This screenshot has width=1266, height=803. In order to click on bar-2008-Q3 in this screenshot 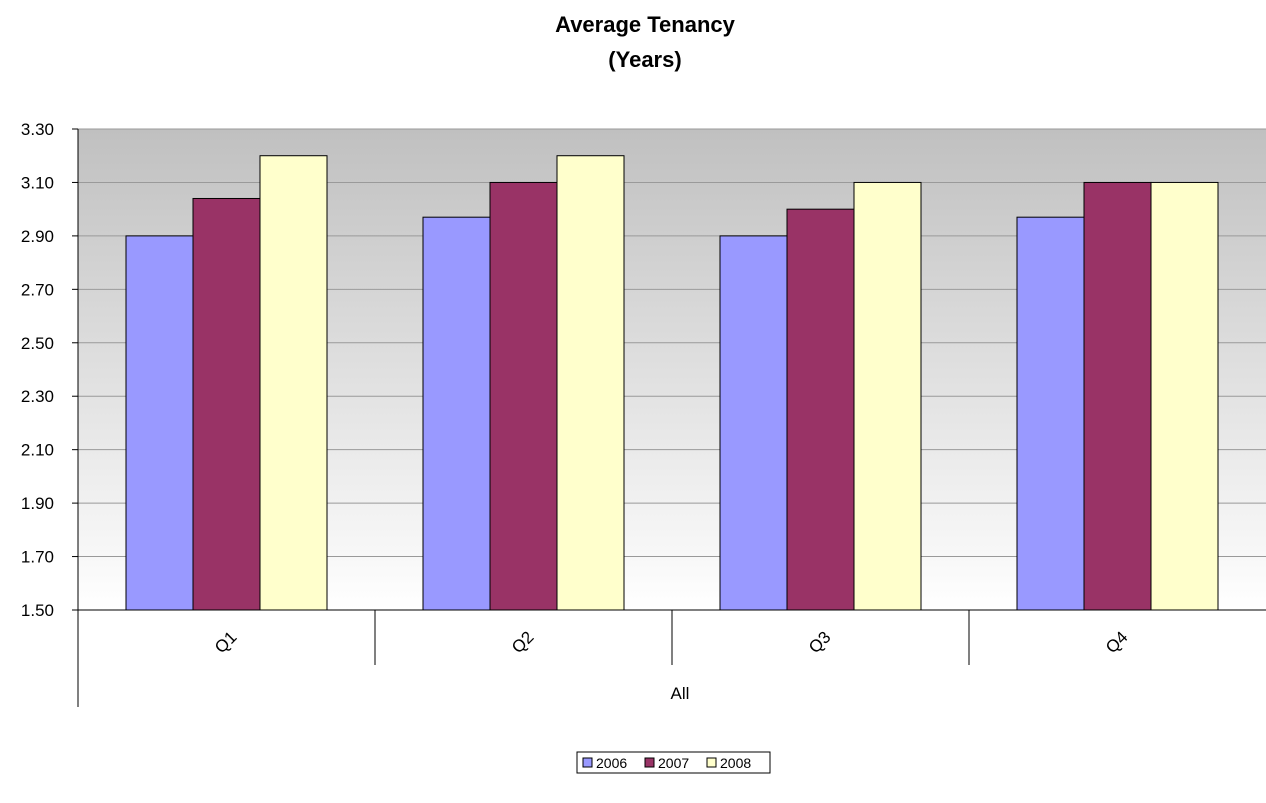, I will do `click(887, 396)`.